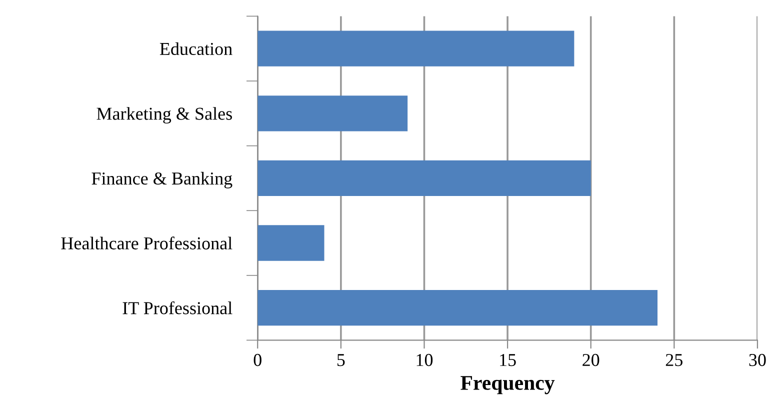  What do you see at coordinates (164, 115) in the screenshot?
I see `y-tick-label: Marketing & Sales` at bounding box center [164, 115].